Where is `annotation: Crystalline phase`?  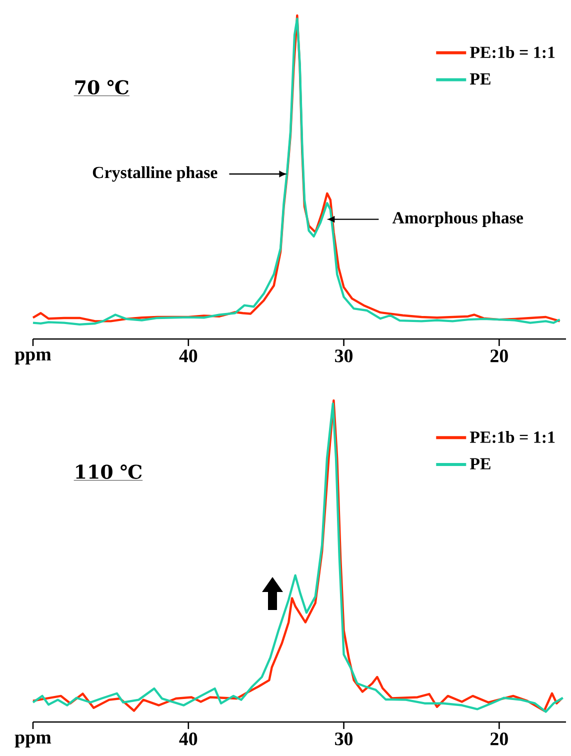 annotation: Crystalline phase is located at coordinates (155, 174).